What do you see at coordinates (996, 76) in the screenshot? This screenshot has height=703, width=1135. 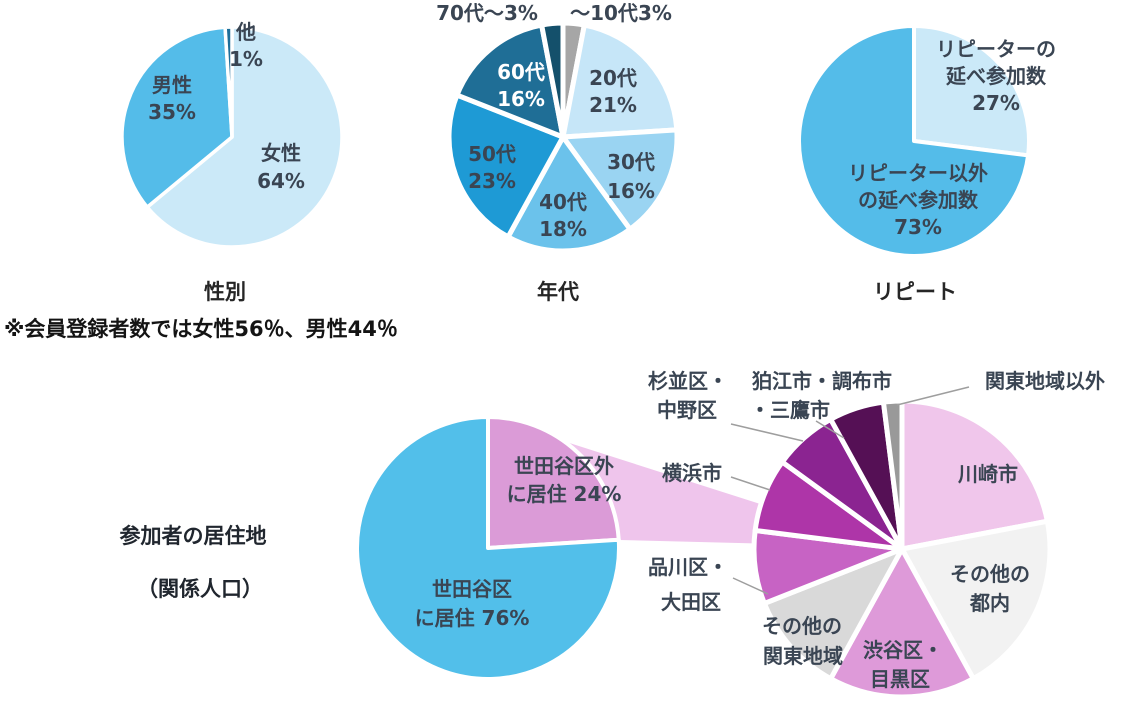 I see `label-repeaters: リピーターの 延べ参加数 27%` at bounding box center [996, 76].